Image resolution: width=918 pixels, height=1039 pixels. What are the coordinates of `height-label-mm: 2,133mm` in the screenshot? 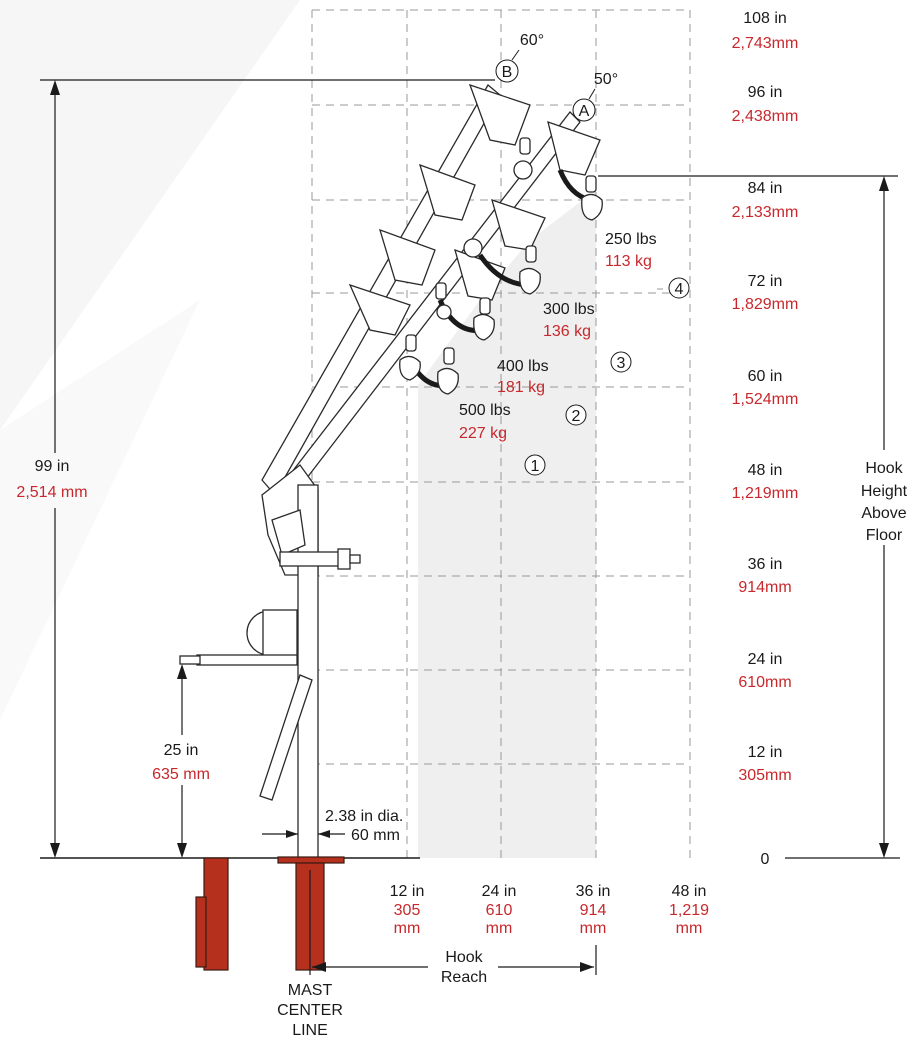 It's located at (765, 212).